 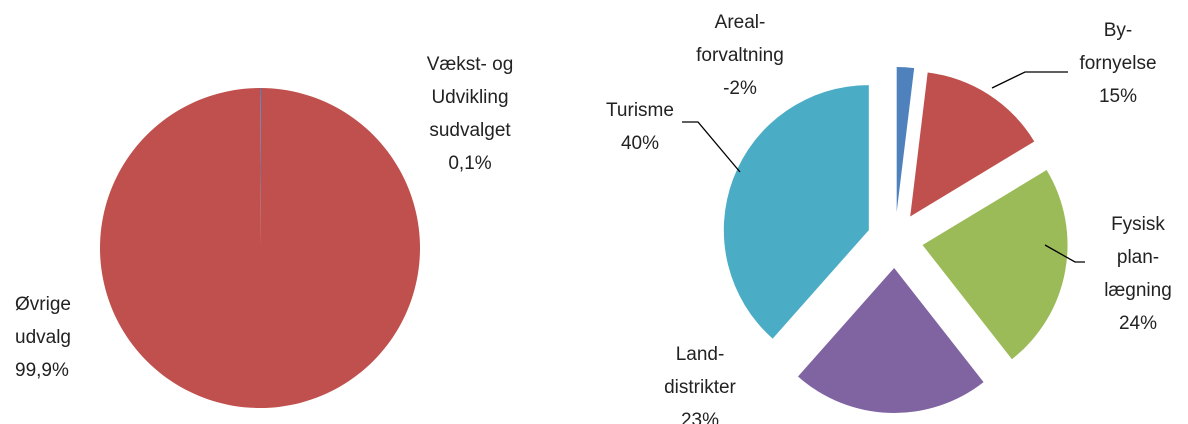 What do you see at coordinates (740, 39) in the screenshot?
I see `slice-label: Areal-forvaltning` at bounding box center [740, 39].